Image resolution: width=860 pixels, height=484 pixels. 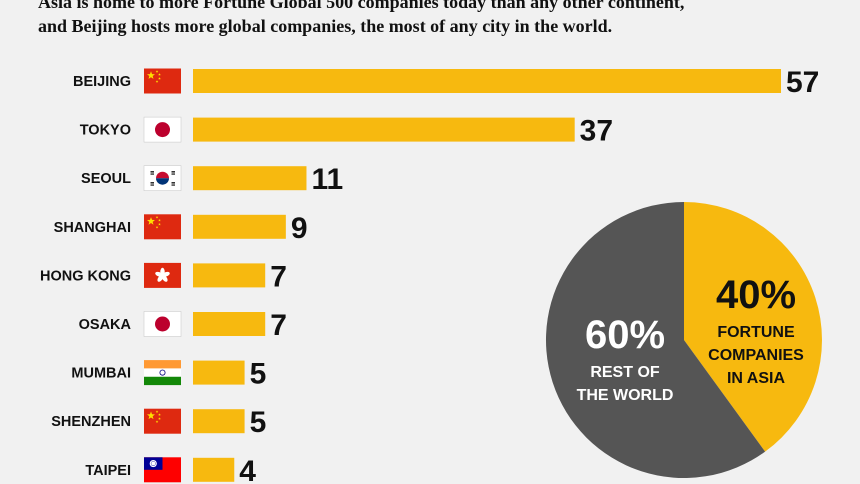 I want to click on hong-kong-flag-icon, so click(x=162, y=275).